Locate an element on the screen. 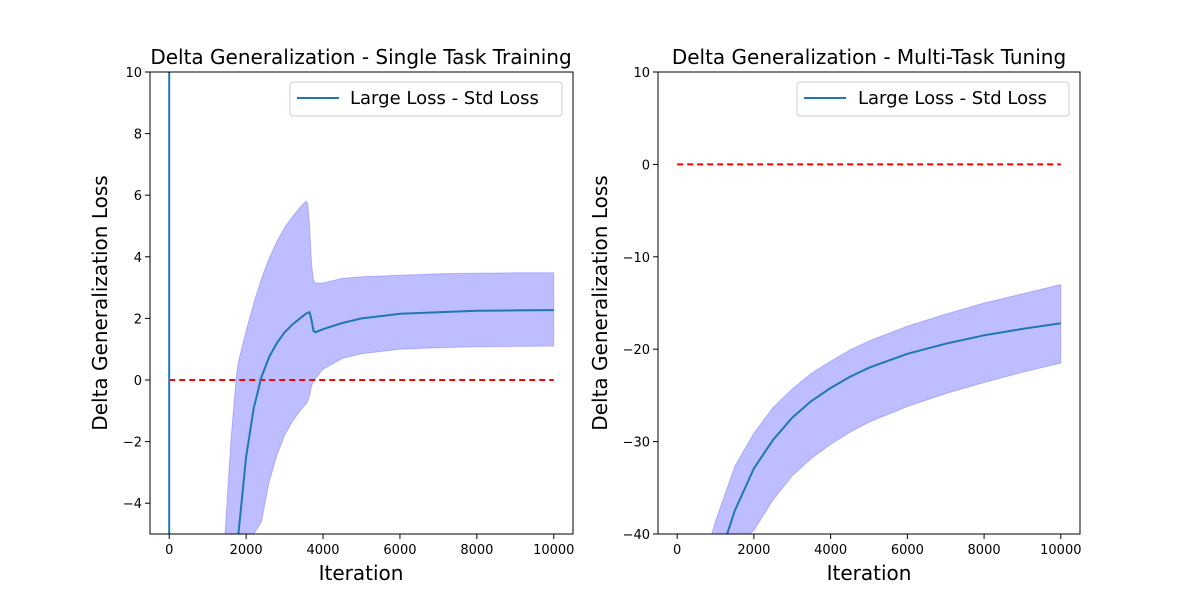 The width and height of the screenshot is (1200, 600). y-tick-label: −20 is located at coordinates (636, 350).